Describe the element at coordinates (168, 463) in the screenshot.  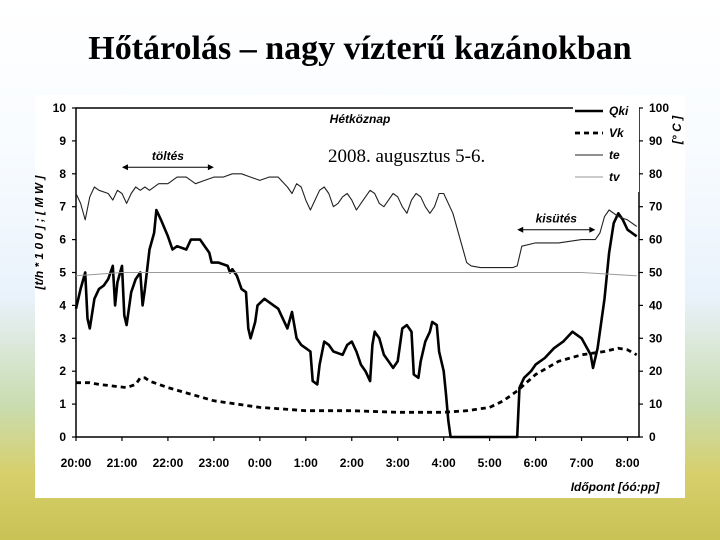
I see `x-tick-label: 22:00` at that location.